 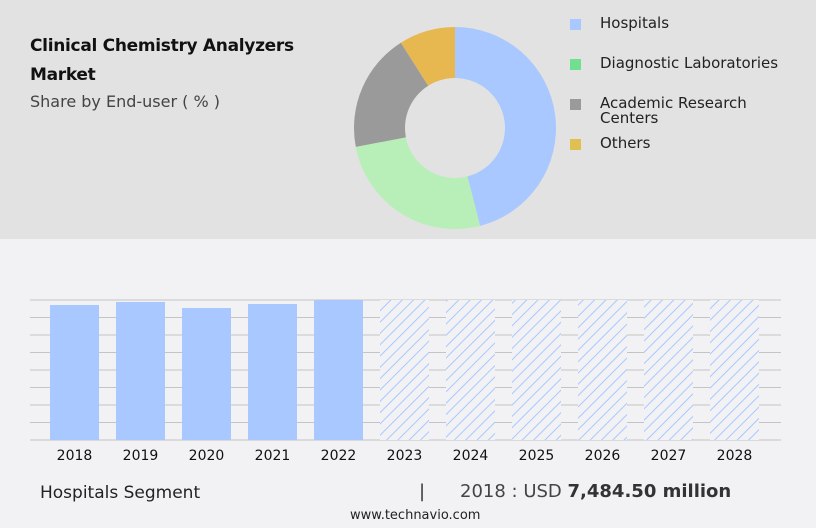 I want to click on legend-item-hospitals: Hospitals, so click(x=690, y=22).